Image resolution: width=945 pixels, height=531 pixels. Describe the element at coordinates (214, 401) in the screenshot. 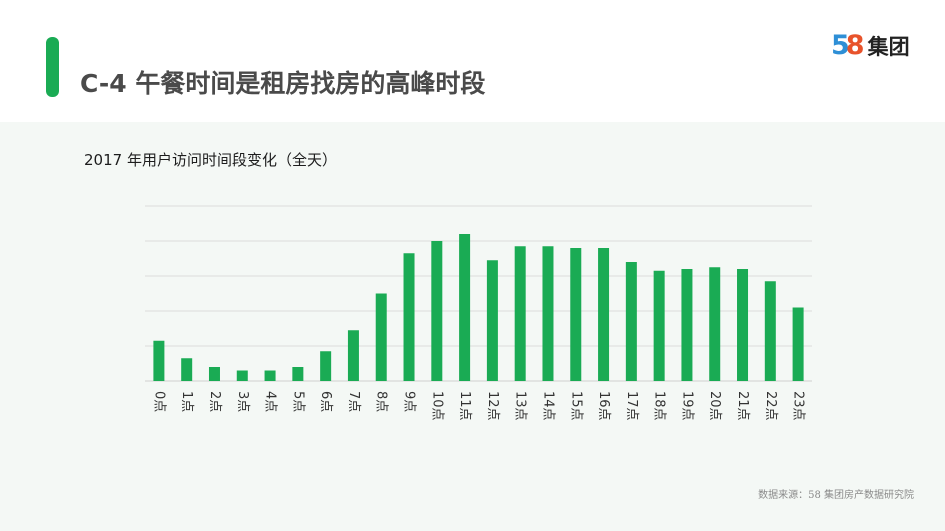

I see `x-tick-label: 2点` at that location.